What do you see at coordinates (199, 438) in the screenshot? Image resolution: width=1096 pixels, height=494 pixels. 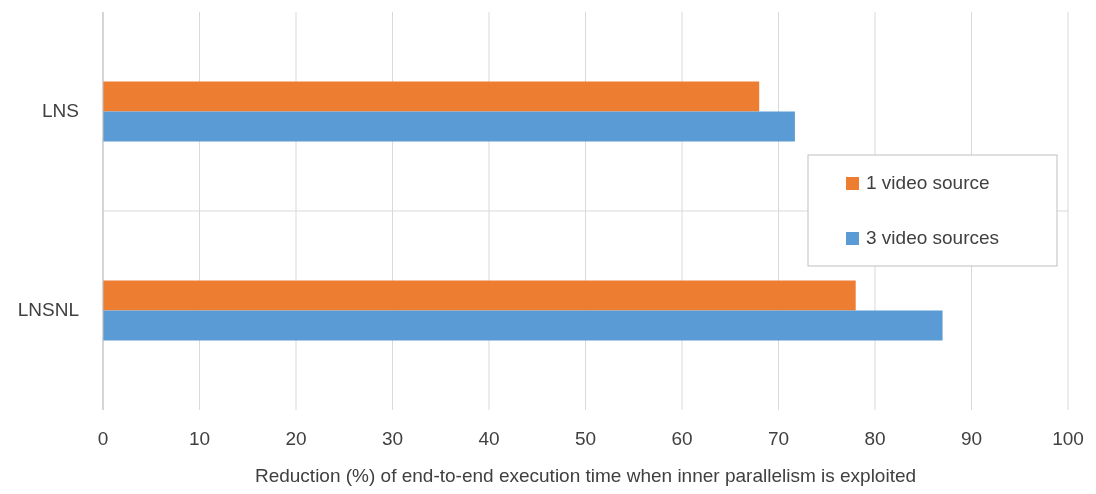 I see `x-tick-label: 10` at bounding box center [199, 438].